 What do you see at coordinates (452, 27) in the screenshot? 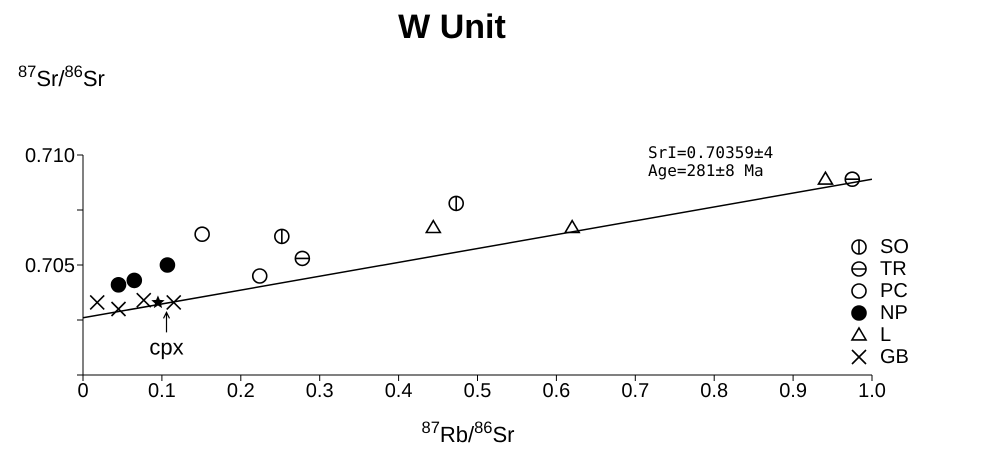
I see `chart-title: W Unit` at bounding box center [452, 27].